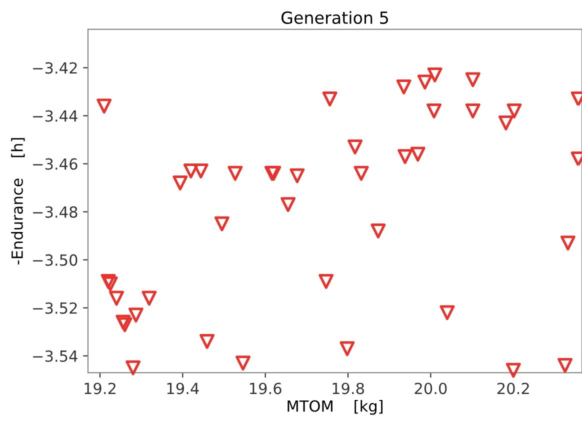 This screenshot has height=421, width=582. Describe the element at coordinates (55, 164) in the screenshot. I see `y-tick-label: −3.46` at that location.